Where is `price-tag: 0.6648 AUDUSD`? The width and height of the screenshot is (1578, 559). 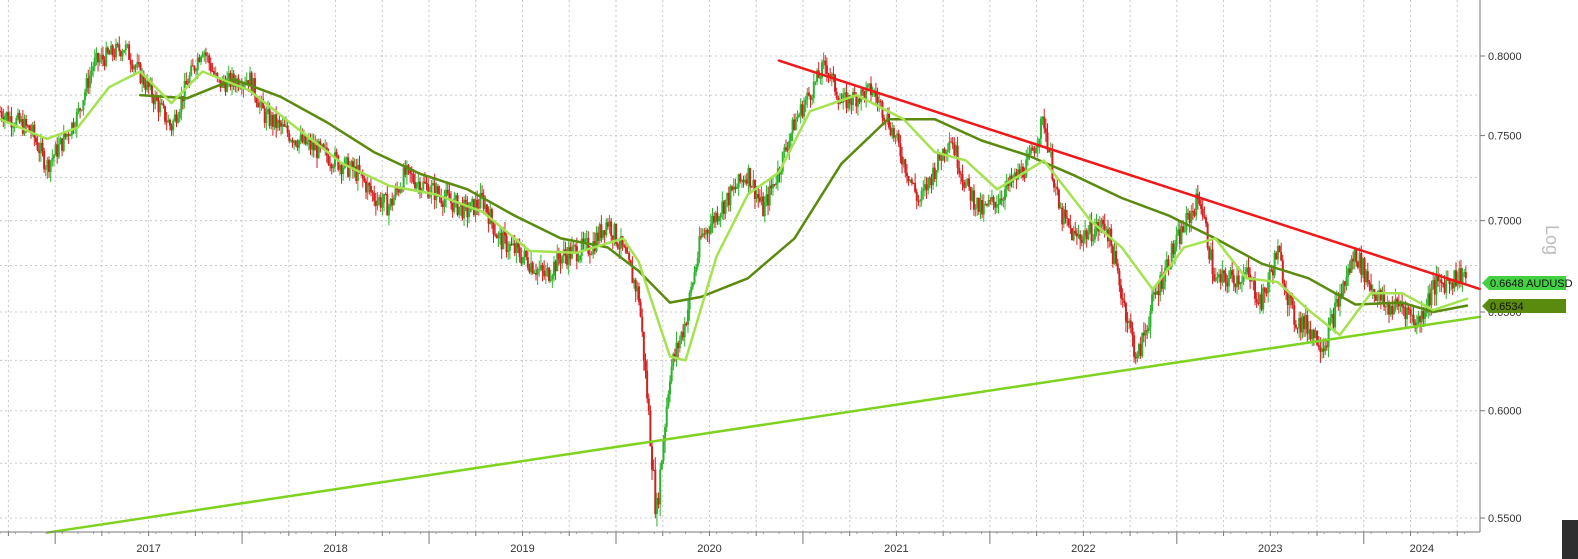
price-tag: 0.6648 AUDUSD is located at coordinates (1527, 283).